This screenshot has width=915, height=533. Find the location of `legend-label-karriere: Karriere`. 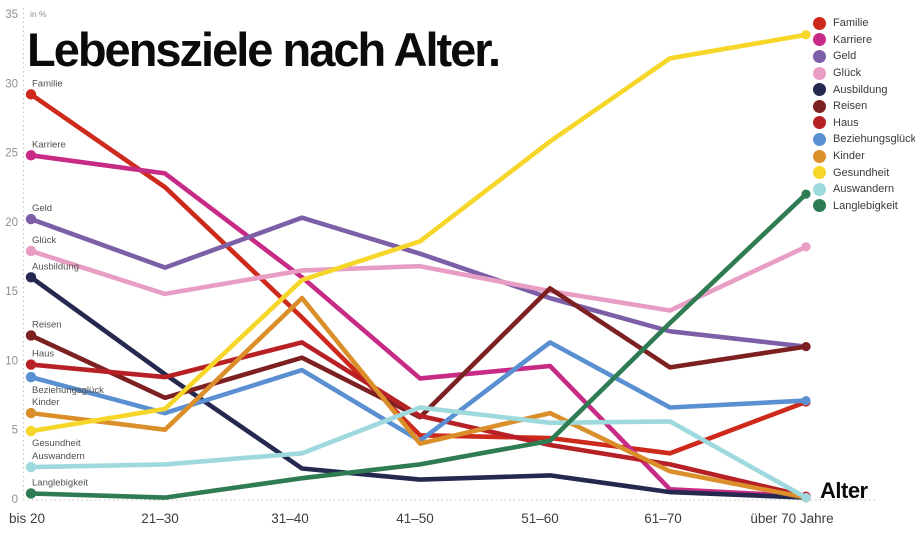

legend-label-karriere: Karriere is located at coordinates (853, 39).